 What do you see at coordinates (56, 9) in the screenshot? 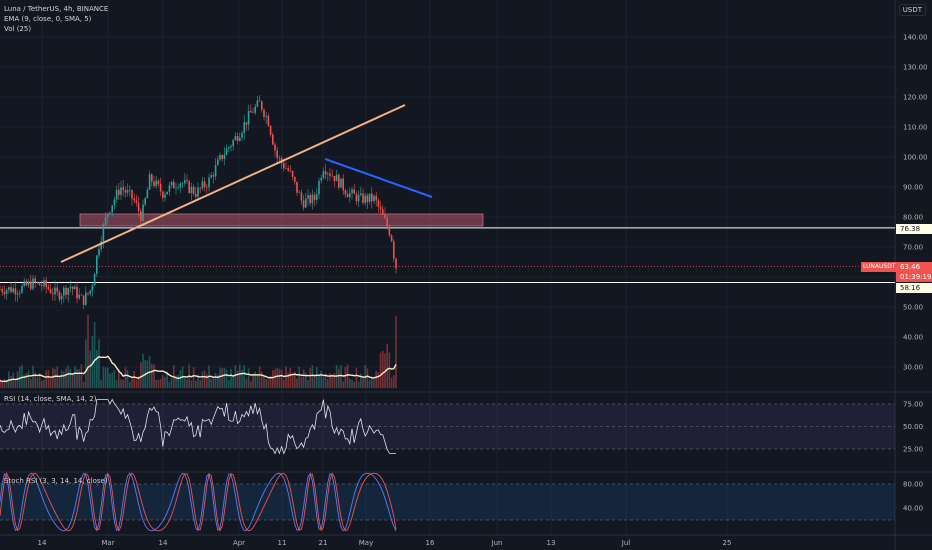
I see `symbol-label: Luna / TetherUS, 4h, BINANCE` at bounding box center [56, 9].